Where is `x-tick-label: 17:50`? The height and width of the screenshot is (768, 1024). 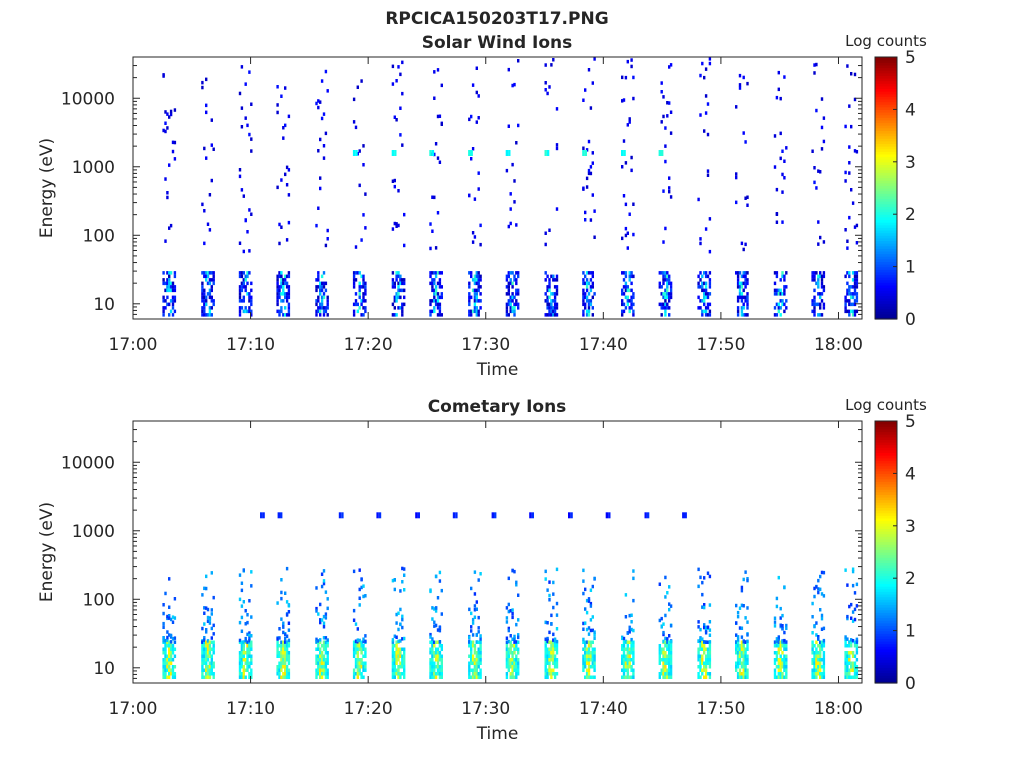 x-tick-label: 17:50 is located at coordinates (720, 709).